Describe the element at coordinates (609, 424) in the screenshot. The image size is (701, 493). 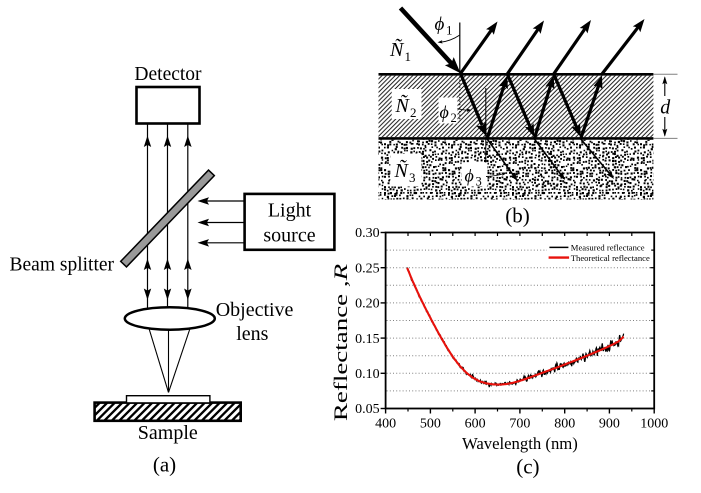
I see `svg-text: 900` at that location.